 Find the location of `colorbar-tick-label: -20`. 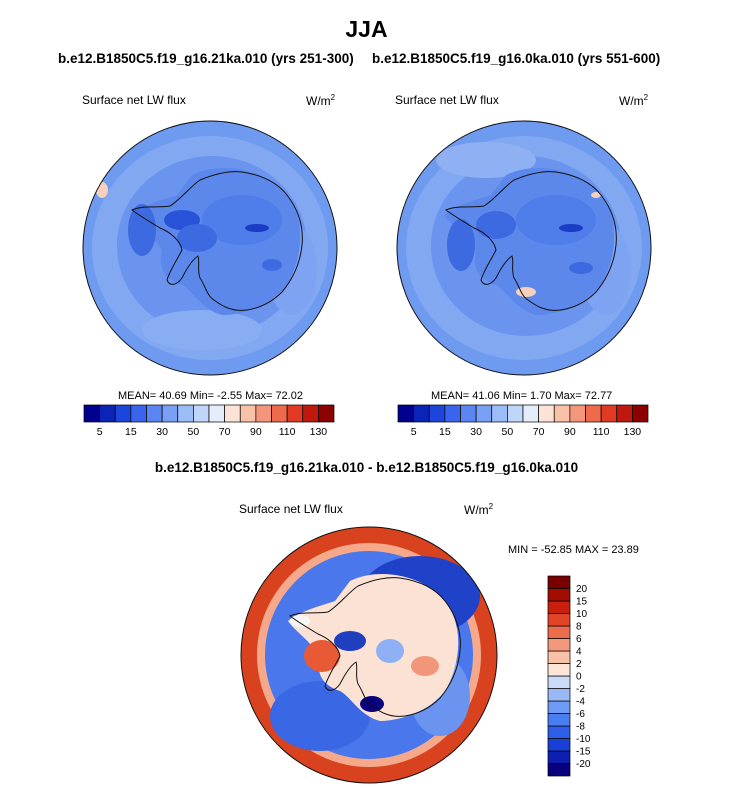

colorbar-tick-label: -20 is located at coordinates (583, 764).